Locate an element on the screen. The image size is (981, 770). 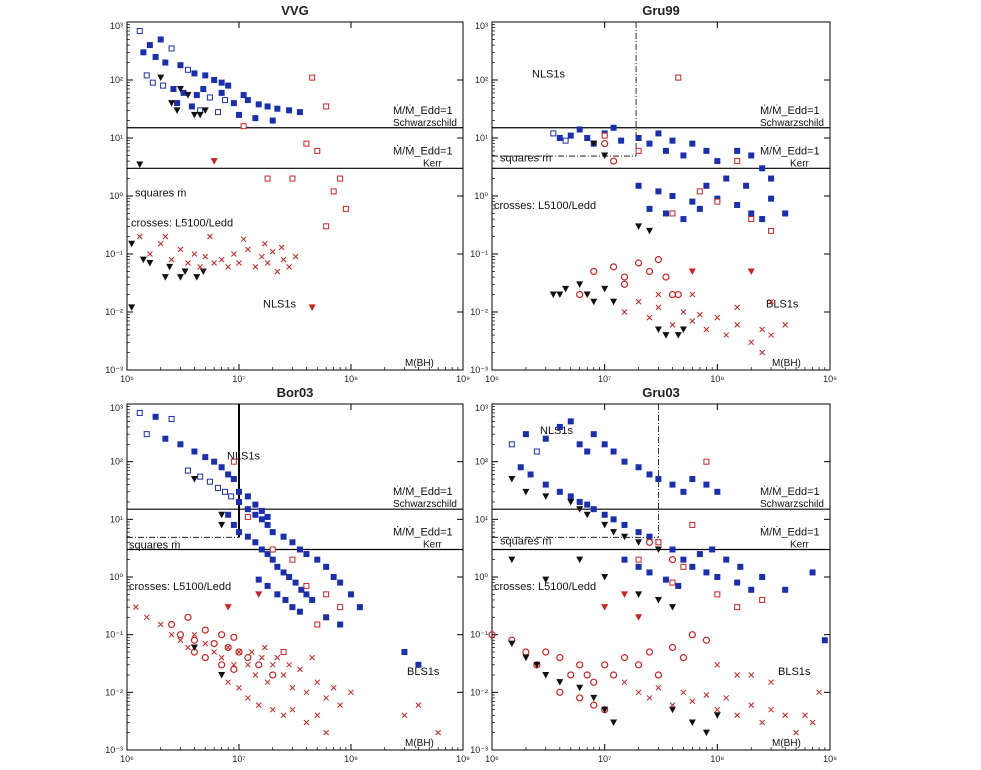
y-tick-label: 10² is located at coordinates (481, 462).